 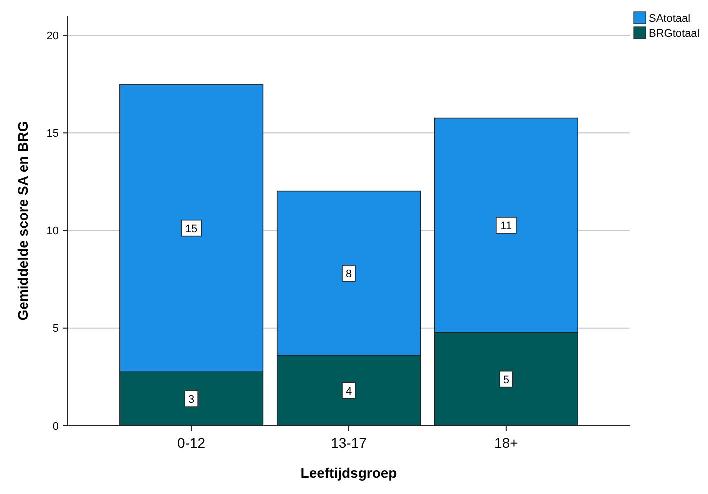 I want to click on y-tick-label: 5, so click(x=55, y=329).